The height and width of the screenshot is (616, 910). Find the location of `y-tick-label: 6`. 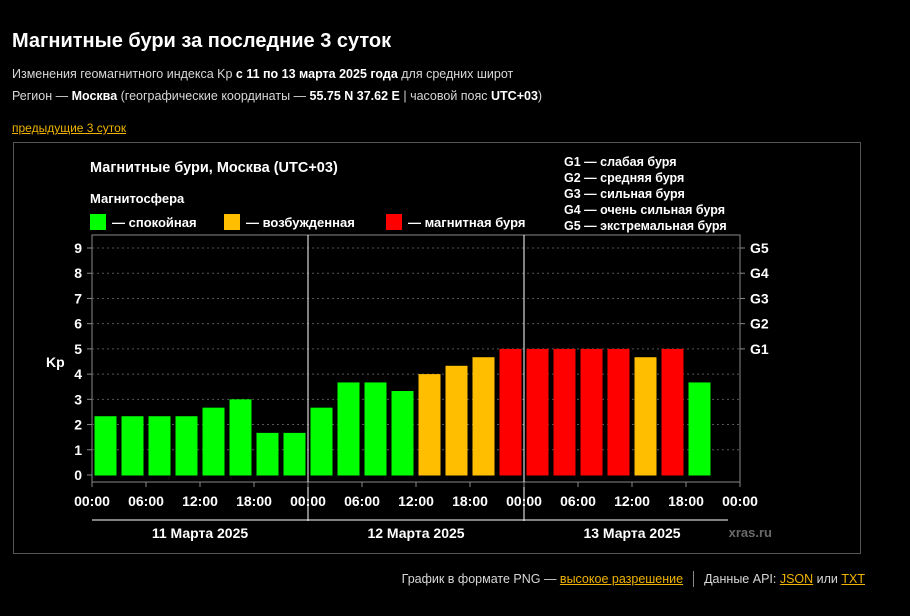

y-tick-label: 6 is located at coordinates (78, 324).